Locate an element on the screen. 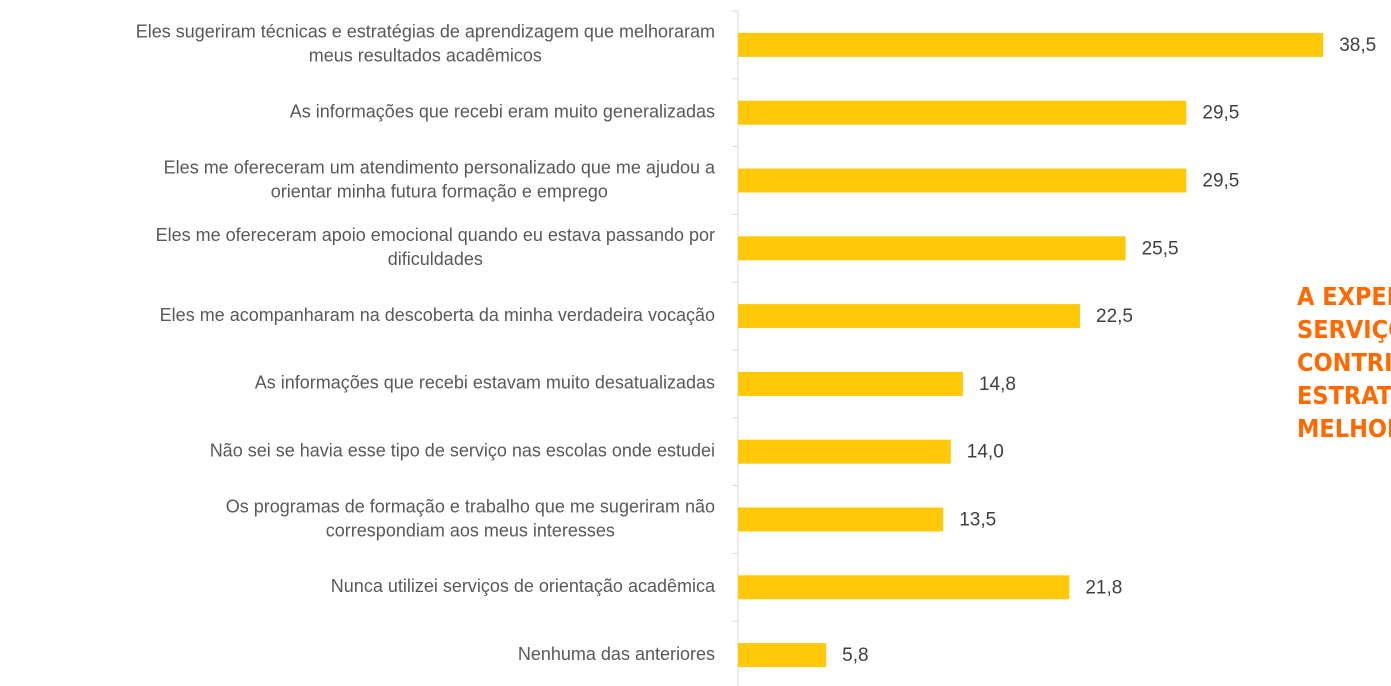 The width and height of the screenshot is (1391, 686). value-label: 14,8 is located at coordinates (997, 384).